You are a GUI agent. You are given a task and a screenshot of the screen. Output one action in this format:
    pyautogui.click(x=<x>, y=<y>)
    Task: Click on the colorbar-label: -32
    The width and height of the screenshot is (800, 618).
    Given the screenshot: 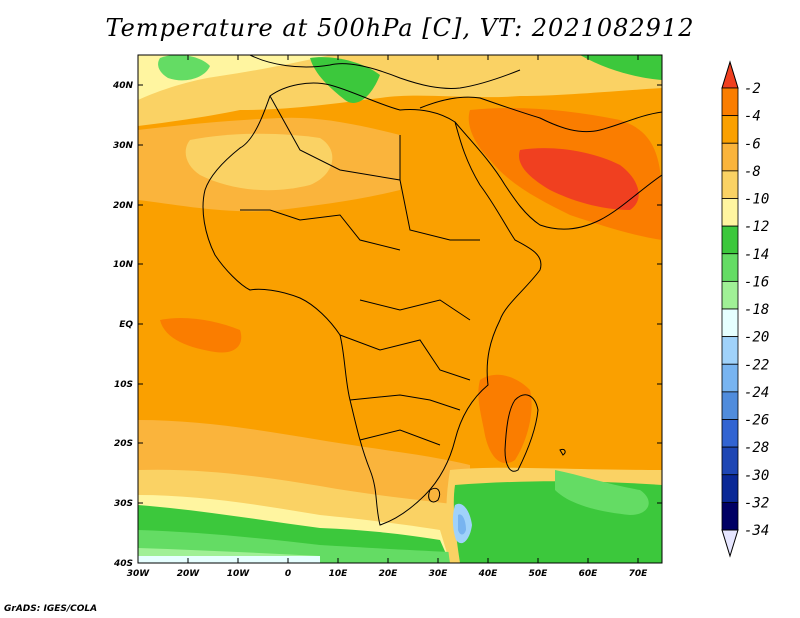 What is the action you would take?
    pyautogui.click(x=756, y=503)
    